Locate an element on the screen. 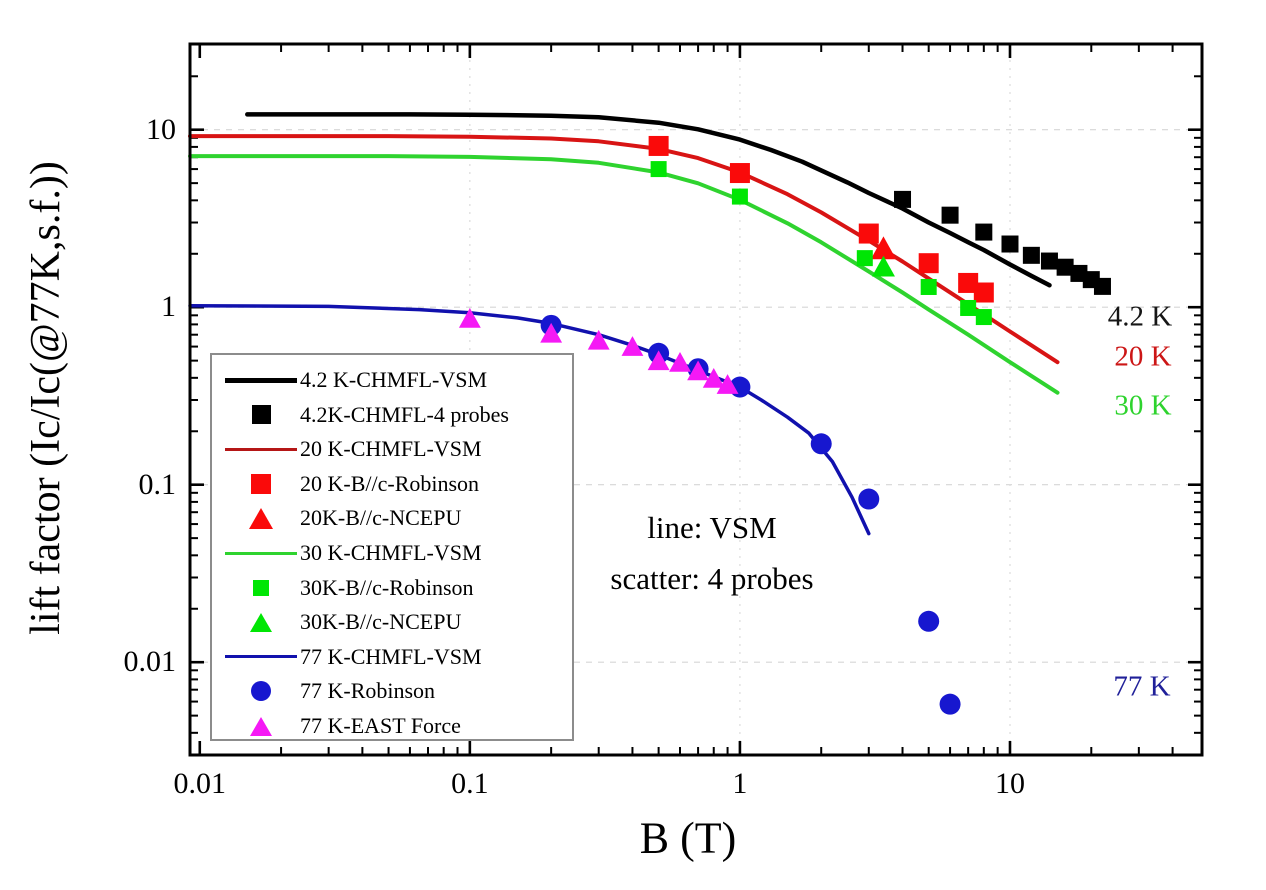 Image resolution: width=1266 pixels, height=890 pixels. legend-row: 4.2K-CHMFL-4 probes is located at coordinates (395, 415).